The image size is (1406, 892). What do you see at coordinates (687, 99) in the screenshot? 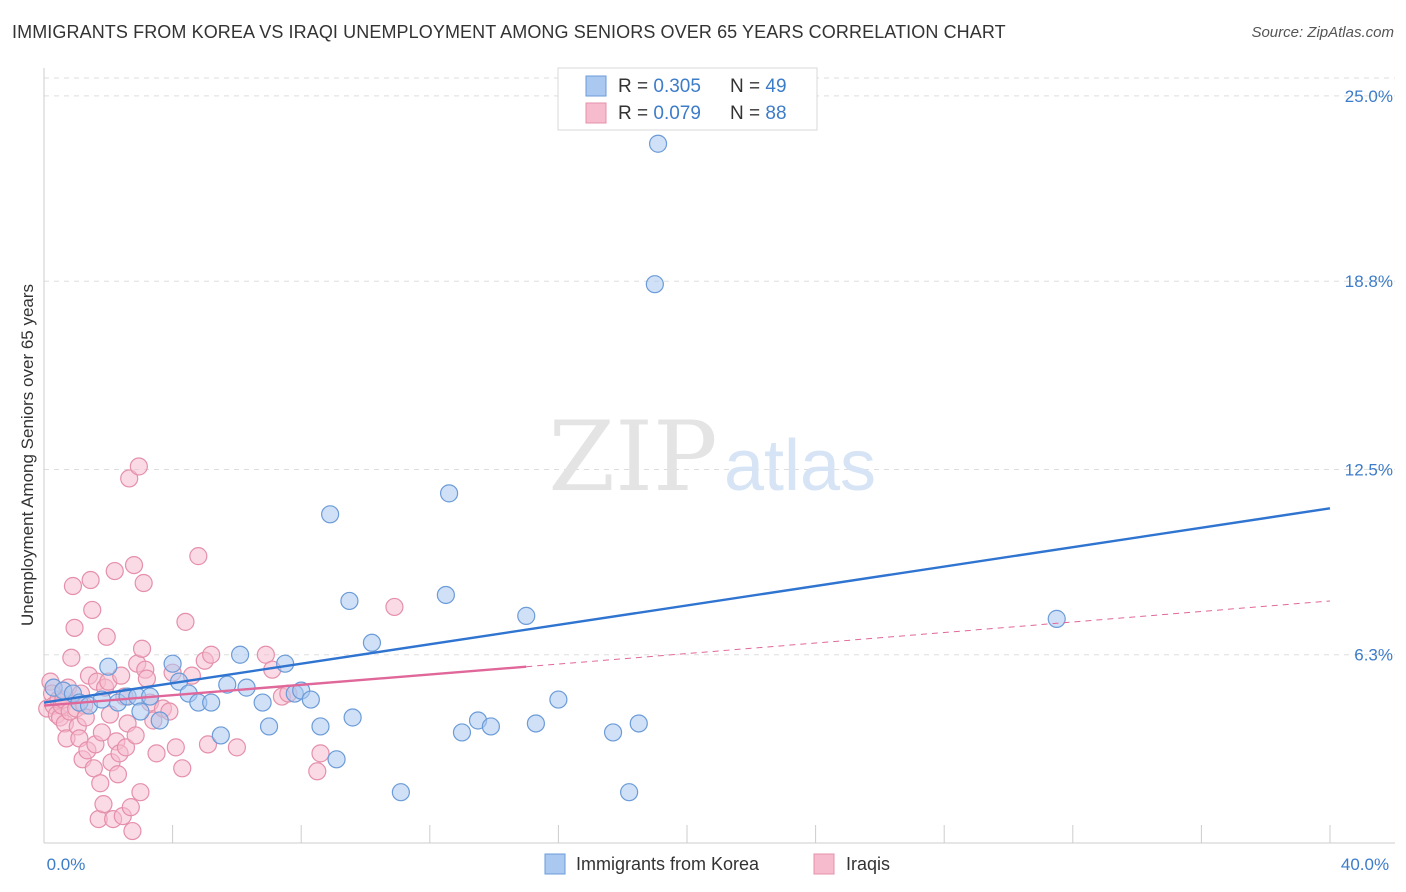
I see `correlation-legend: R = 0.305 N = 49 R = 0.079 N = 88` at bounding box center [687, 99].